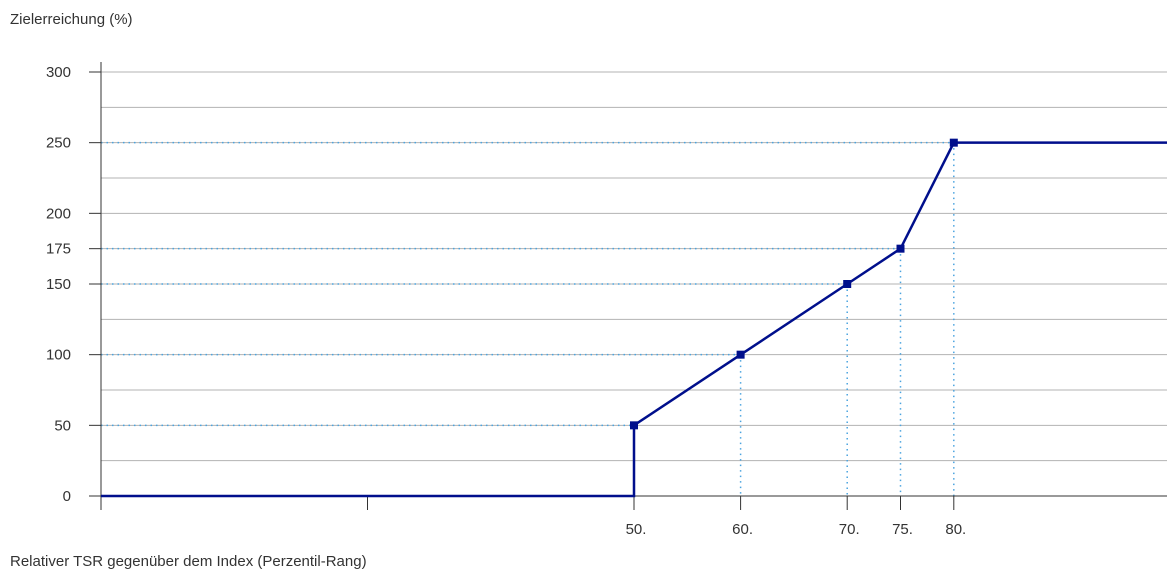 Image resolution: width=1167 pixels, height=583 pixels. Describe the element at coordinates (58, 249) in the screenshot. I see `y-tick-label: 175` at that location.